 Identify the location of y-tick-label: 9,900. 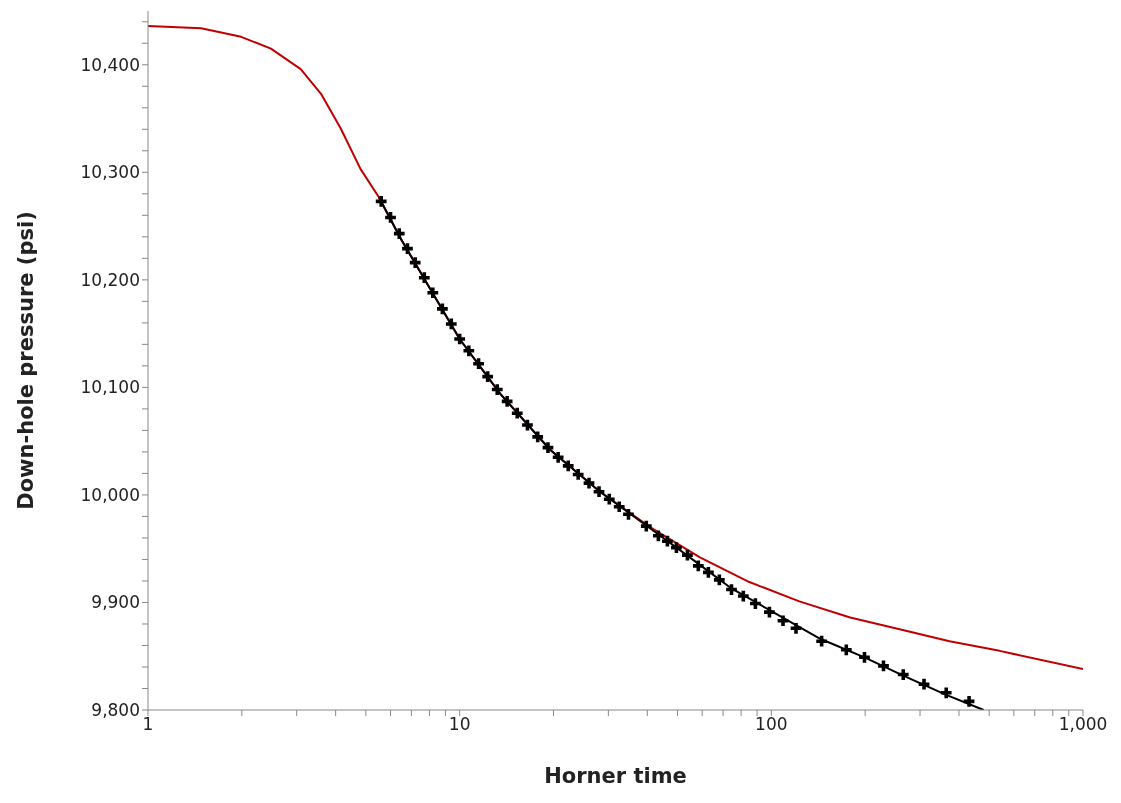
(115, 602).